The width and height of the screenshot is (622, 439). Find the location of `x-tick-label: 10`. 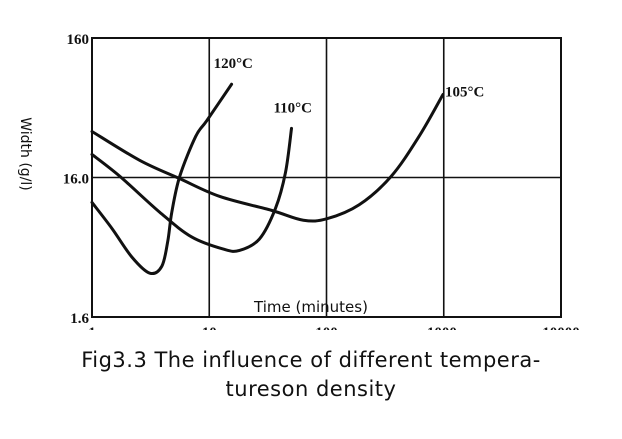

x-tick-label: 10 is located at coordinates (209, 327).